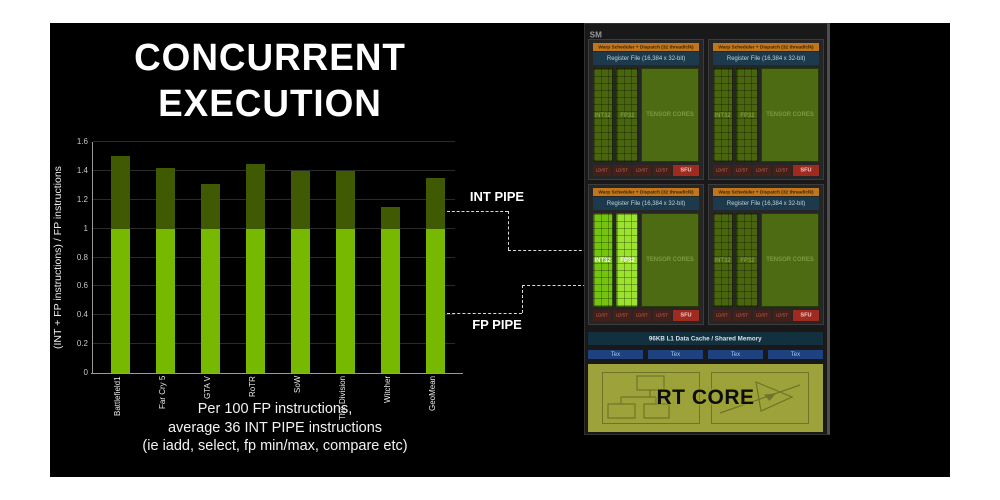 This screenshot has width=1000, height=500. Describe the element at coordinates (255, 268) in the screenshot. I see `bar-rotr` at that location.